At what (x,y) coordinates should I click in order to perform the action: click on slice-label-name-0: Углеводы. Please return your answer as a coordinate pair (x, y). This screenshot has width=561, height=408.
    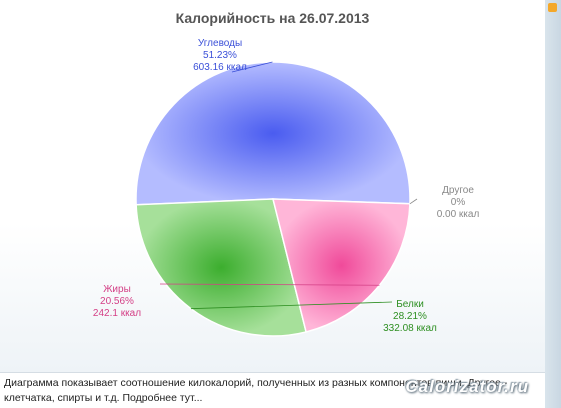
    Looking at the image, I should click on (220, 43).